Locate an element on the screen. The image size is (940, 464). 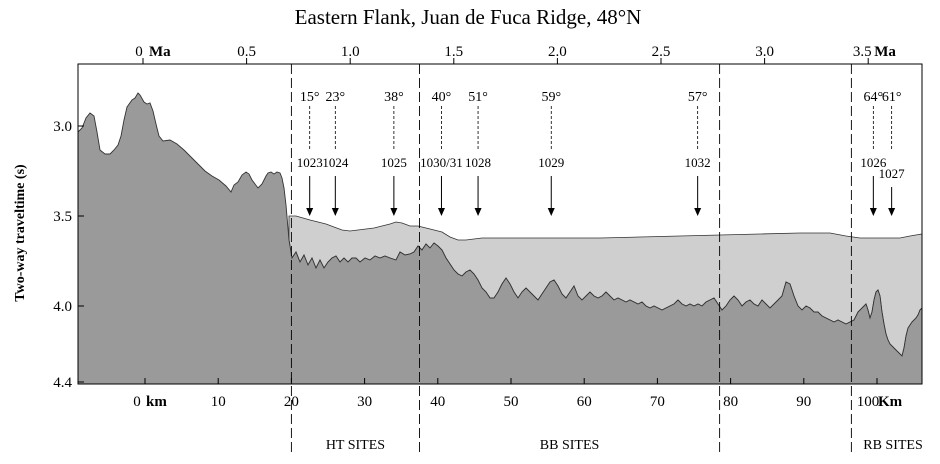
site-id: 1026 is located at coordinates (873, 162).